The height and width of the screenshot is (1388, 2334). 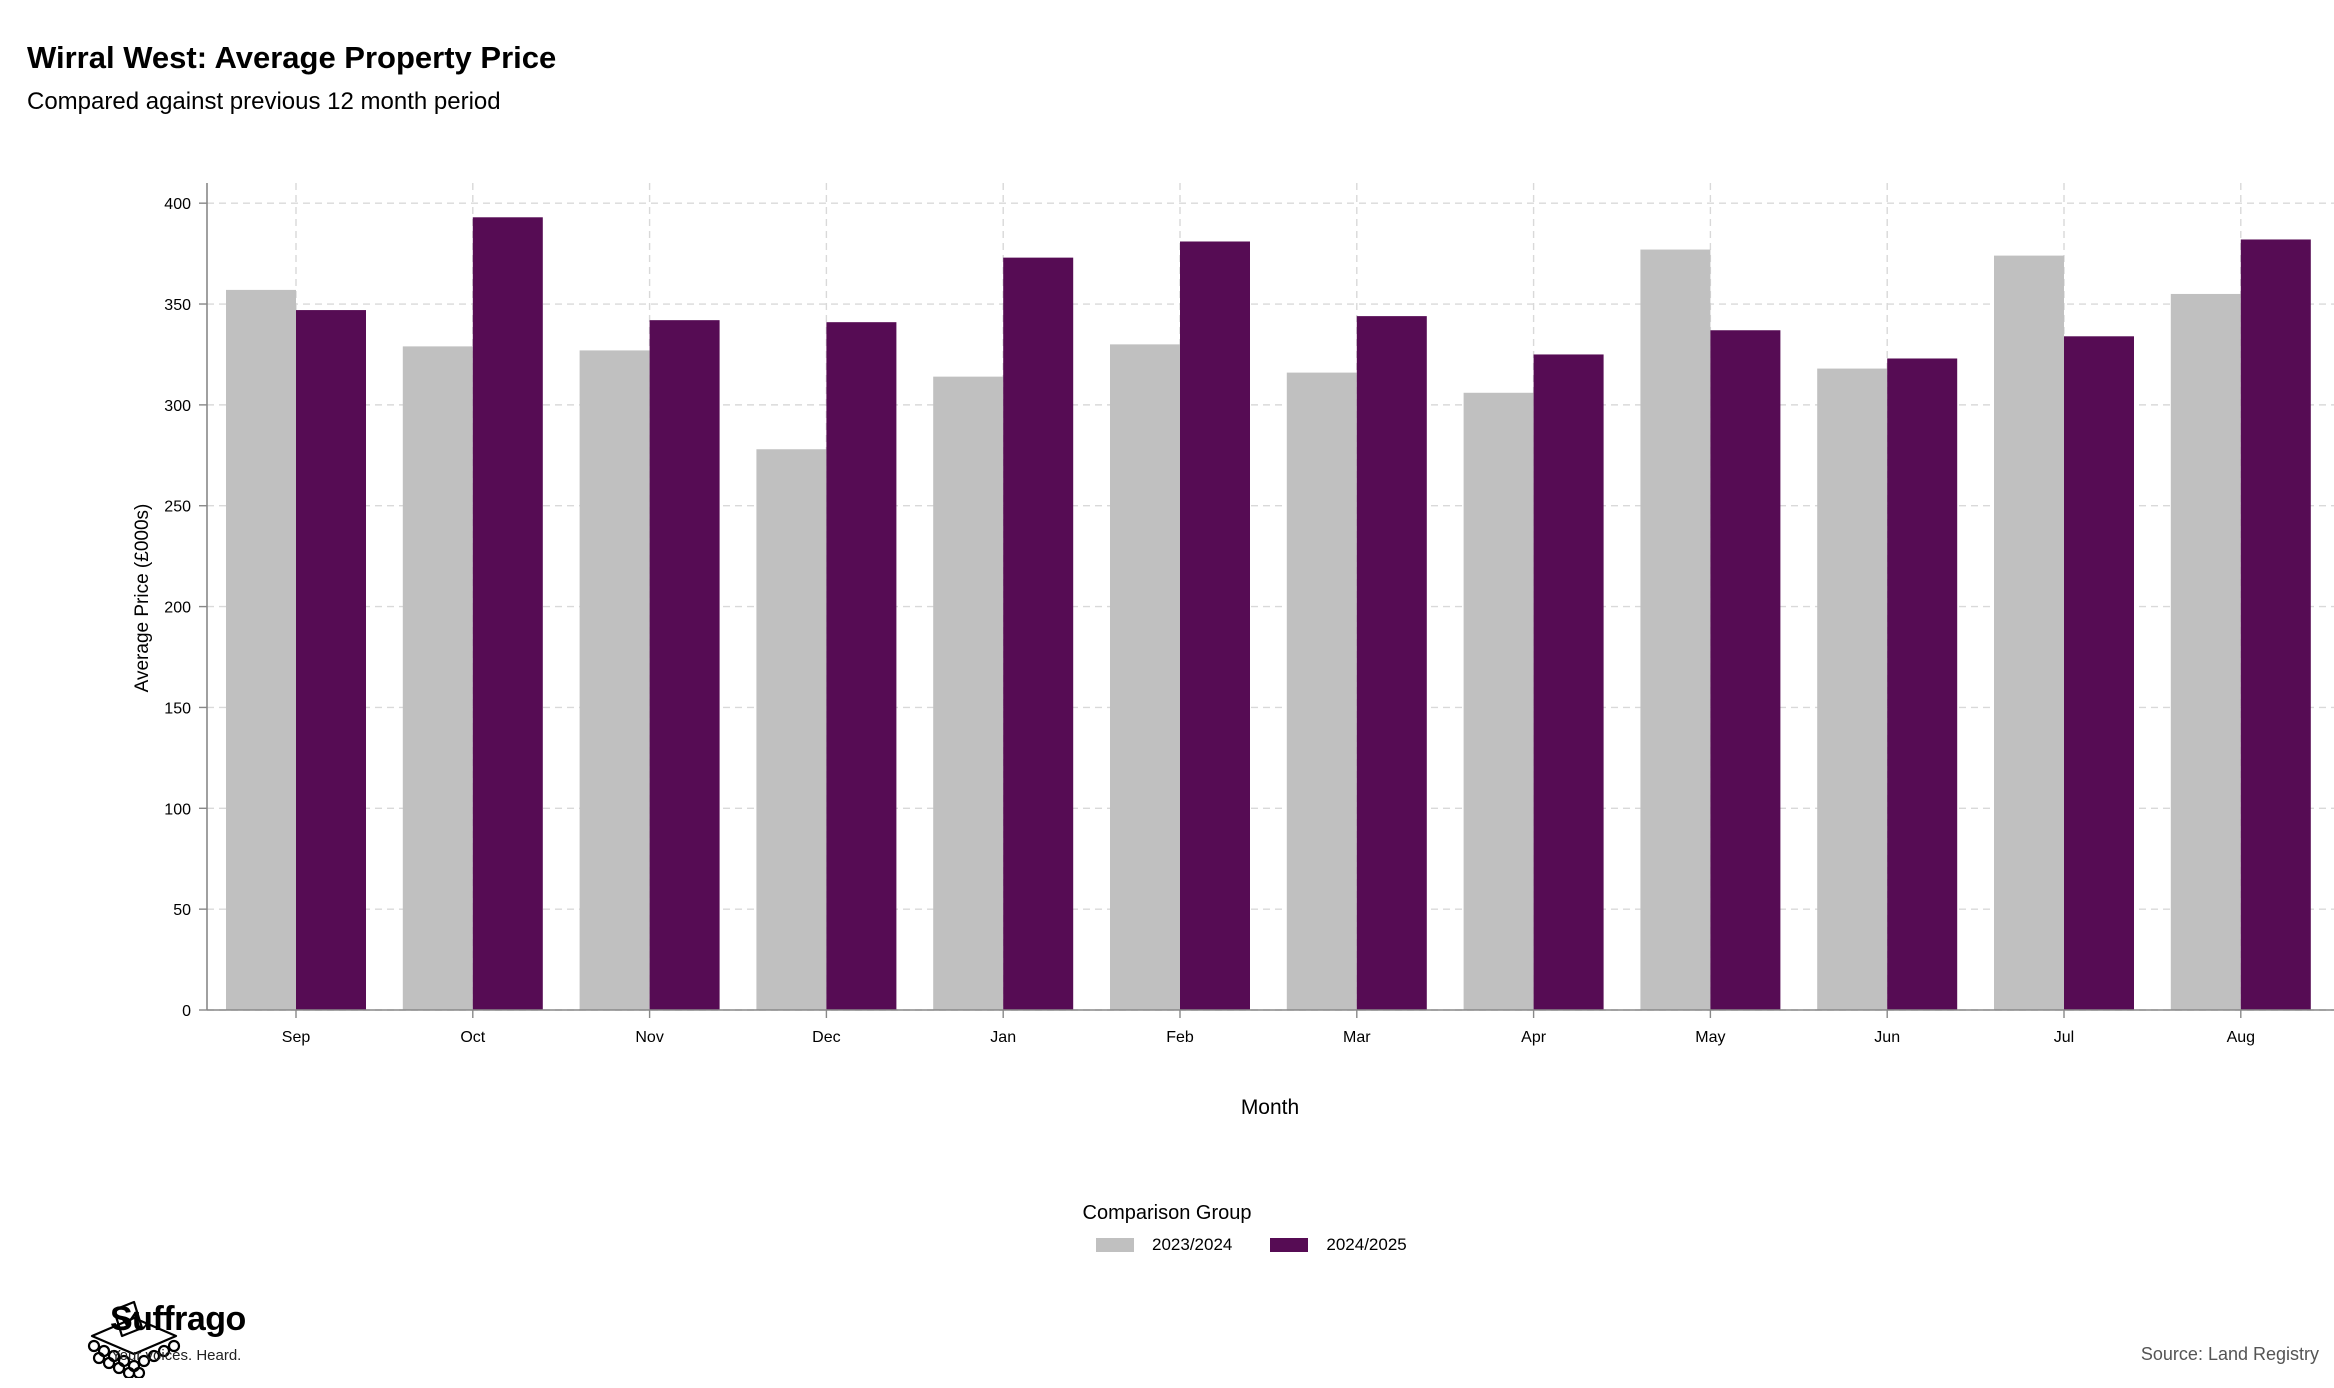 What do you see at coordinates (472, 1037) in the screenshot?
I see `x-tick-label: Oct` at bounding box center [472, 1037].